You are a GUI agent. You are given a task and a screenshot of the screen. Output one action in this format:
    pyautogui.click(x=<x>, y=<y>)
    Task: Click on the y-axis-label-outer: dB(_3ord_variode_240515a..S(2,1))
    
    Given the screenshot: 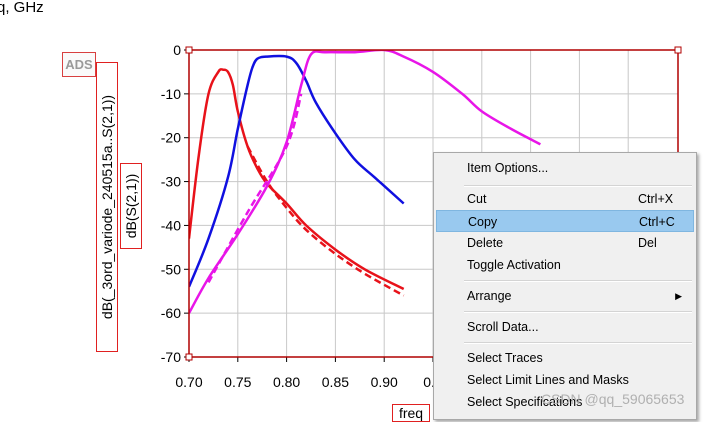 What is the action you would take?
    pyautogui.click(x=107, y=207)
    